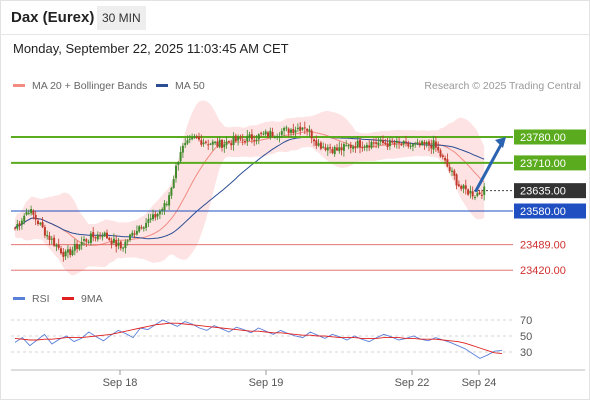 The width and height of the screenshot is (590, 400). I want to click on level-label-23780.00: 23780.00, so click(543, 138).